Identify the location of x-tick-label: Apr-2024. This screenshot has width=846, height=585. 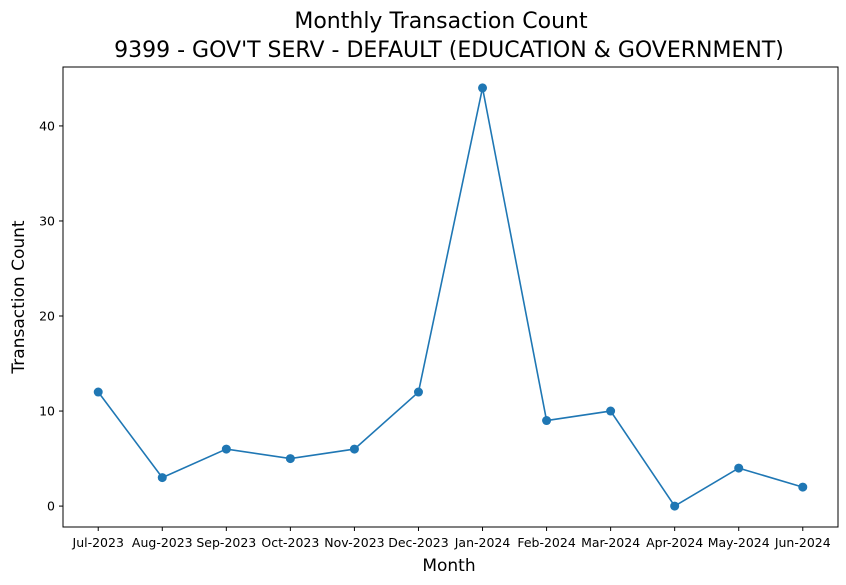
(674, 542).